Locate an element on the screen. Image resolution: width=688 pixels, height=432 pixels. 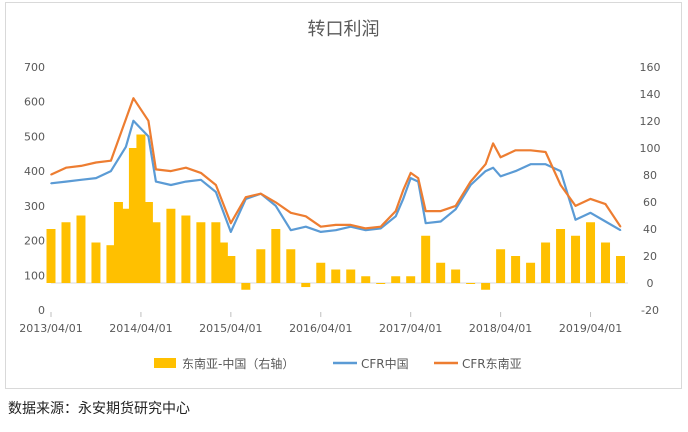
x-axis-tick-label: 2013/04/01 is located at coordinates (50, 328).